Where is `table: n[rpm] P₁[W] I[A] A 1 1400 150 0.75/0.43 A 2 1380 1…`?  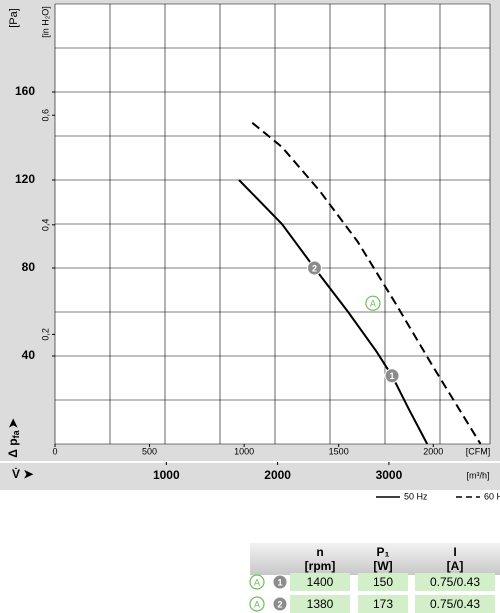
table: n[rpm] P₁[W] I[A] A 1 1400 150 0.75/0.43 A 2 1380 1… is located at coordinates (372, 579).